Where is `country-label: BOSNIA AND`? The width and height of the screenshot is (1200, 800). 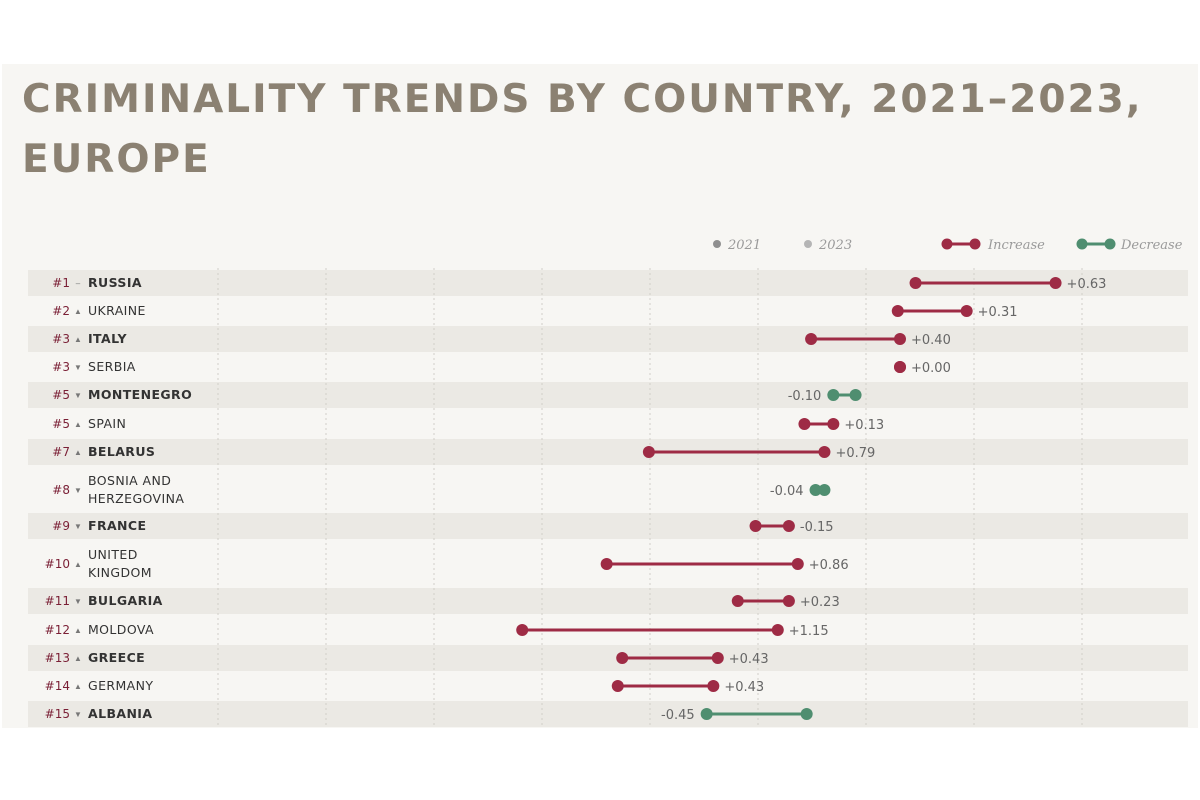
country-label: BOSNIA AND is located at coordinates (129, 480).